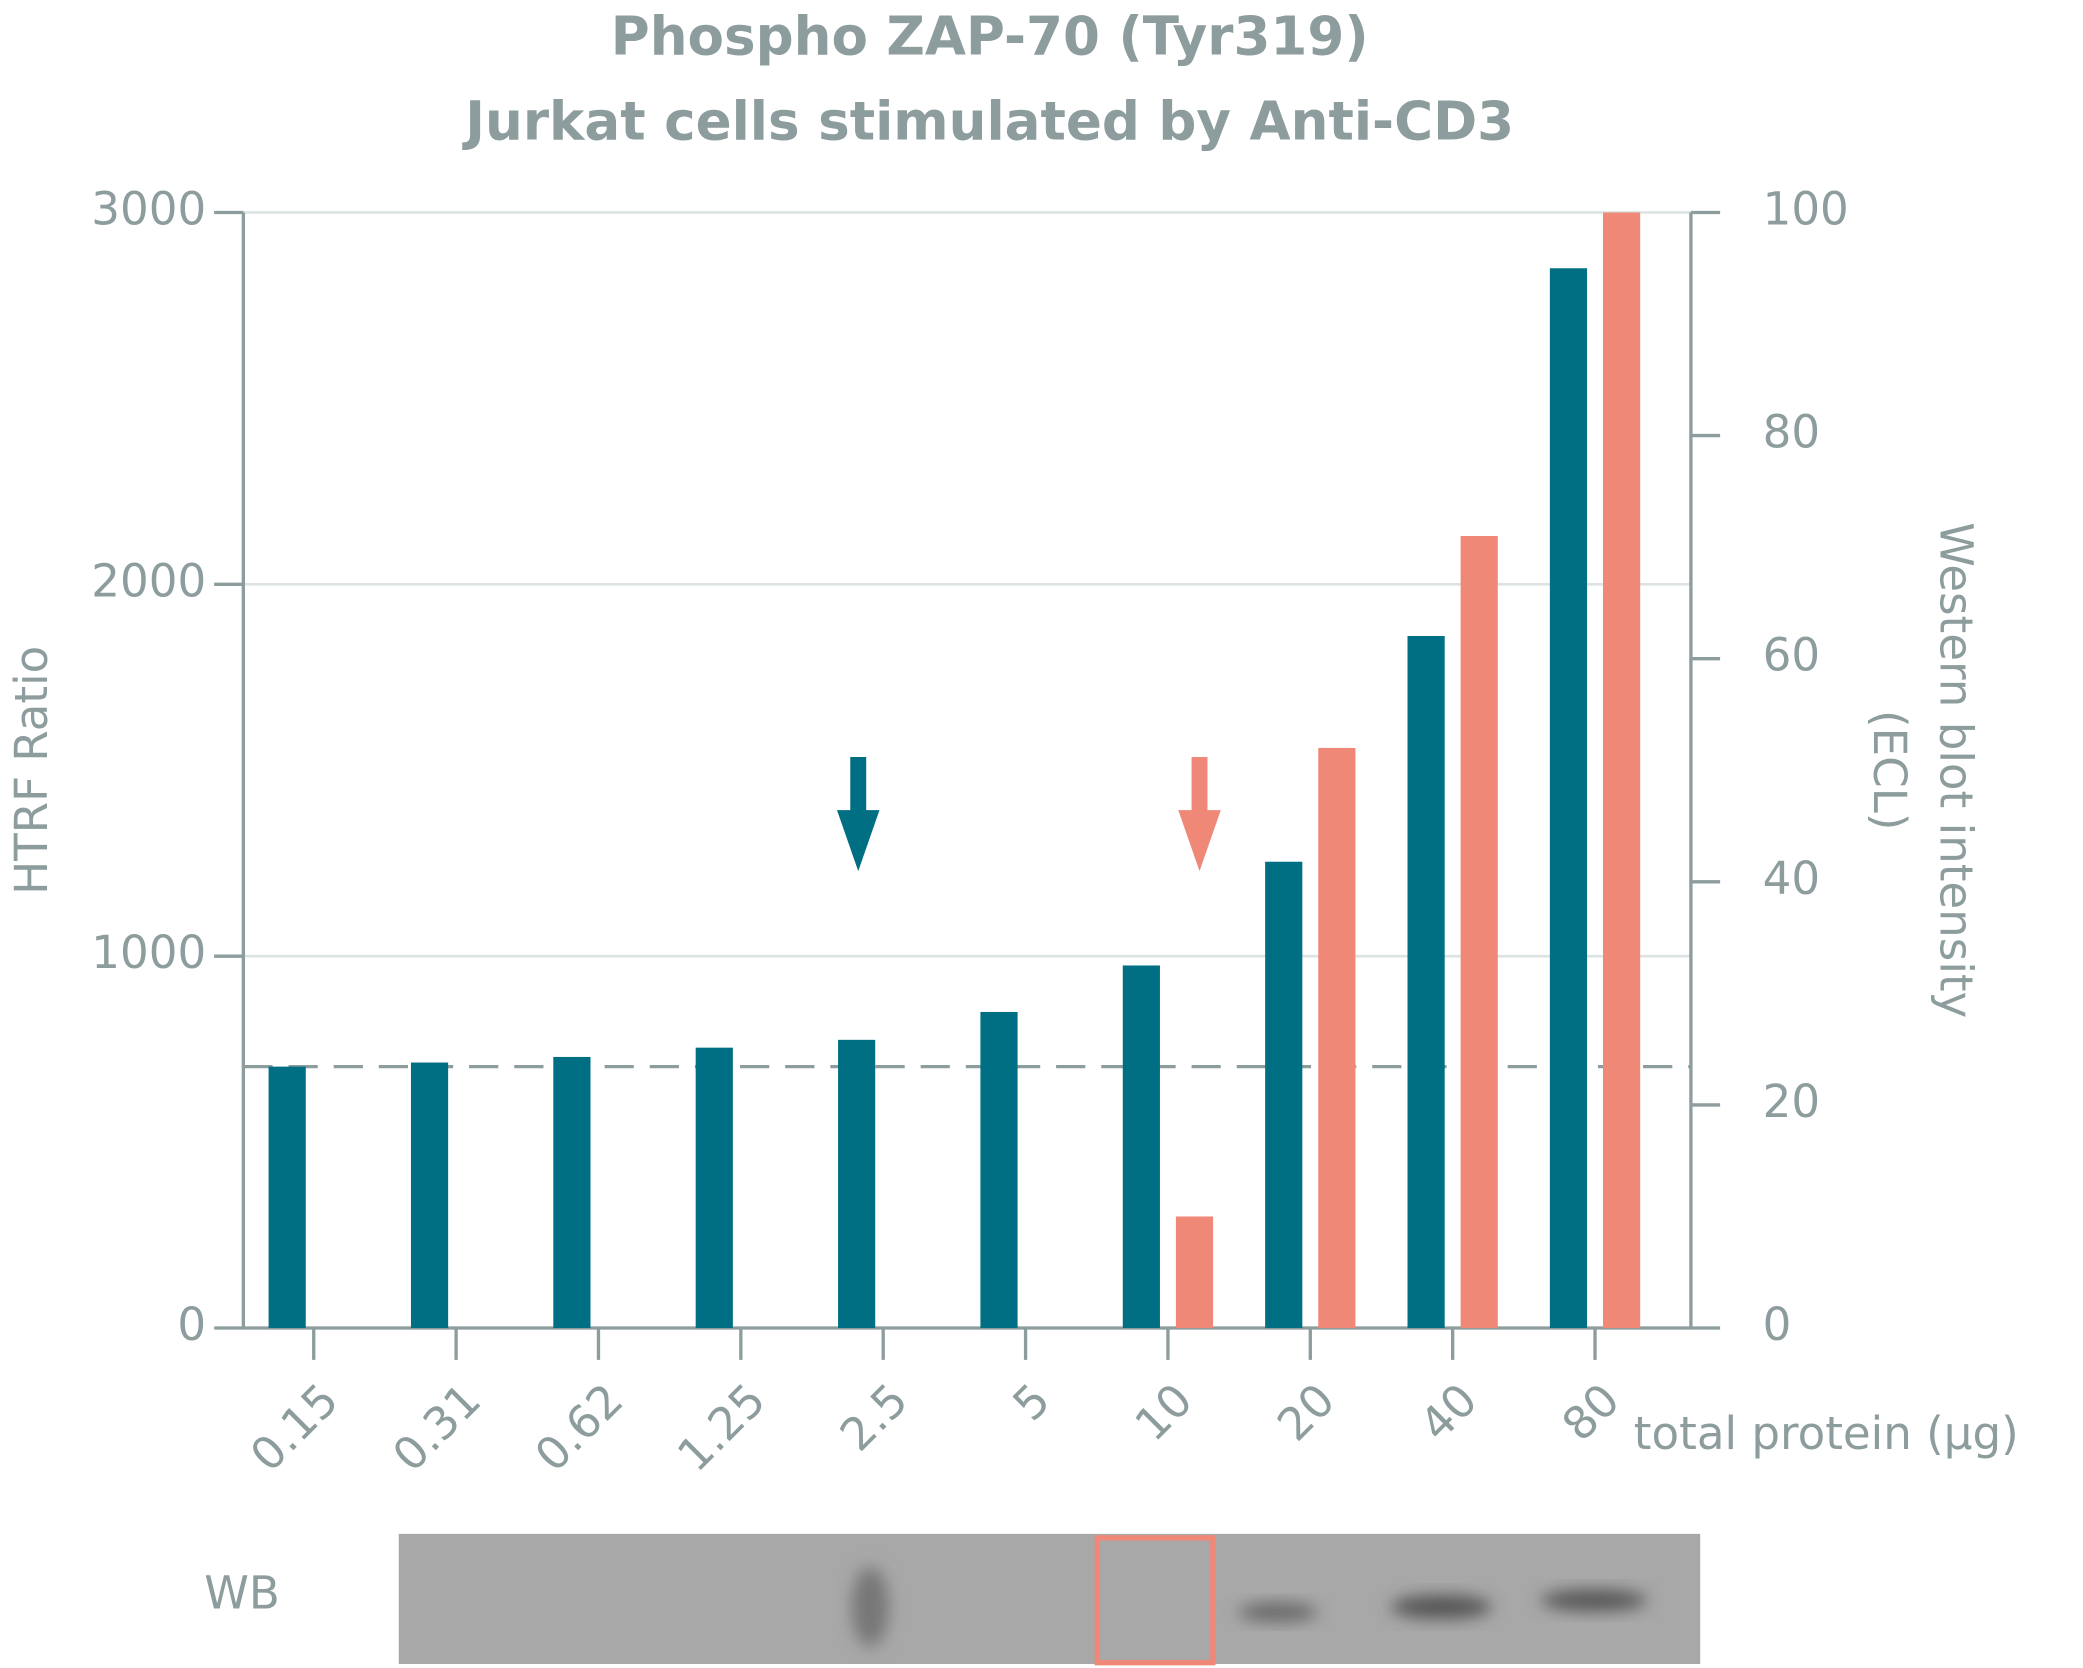 This screenshot has height=1668, width=2083. Describe the element at coordinates (1448, 1412) in the screenshot. I see `x-tick-label: 40` at that location.